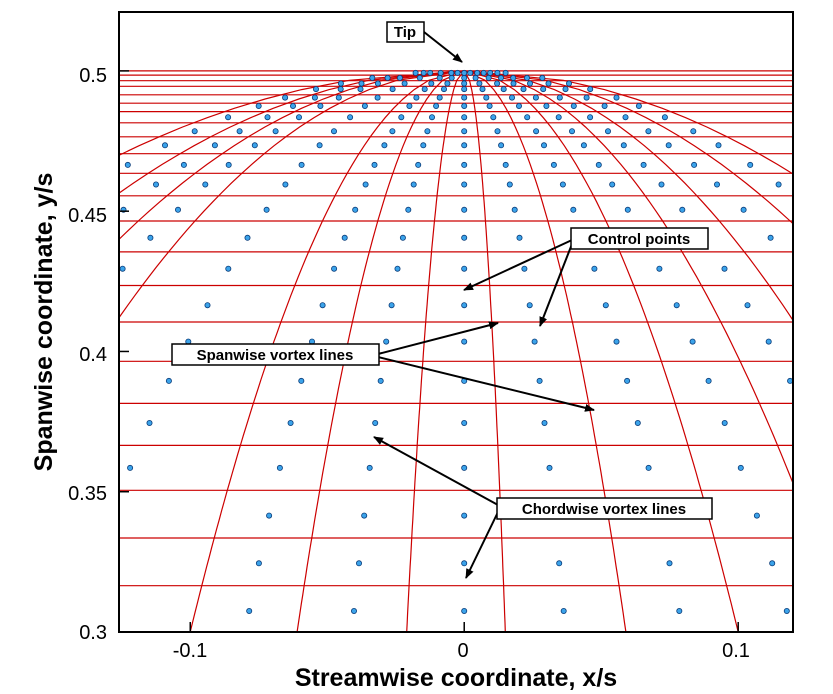 The image size is (833, 694). Describe the element at coordinates (44, 322) in the screenshot. I see `y-axis-title: Spanwise coordinate, y/s` at that location.